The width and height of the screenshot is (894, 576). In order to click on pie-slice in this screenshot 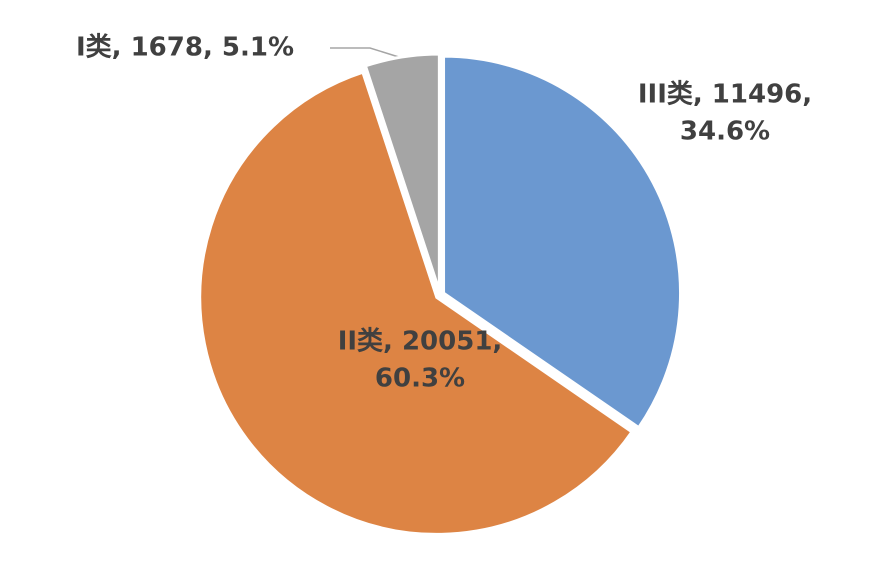, I will do `click(402, 172)`.